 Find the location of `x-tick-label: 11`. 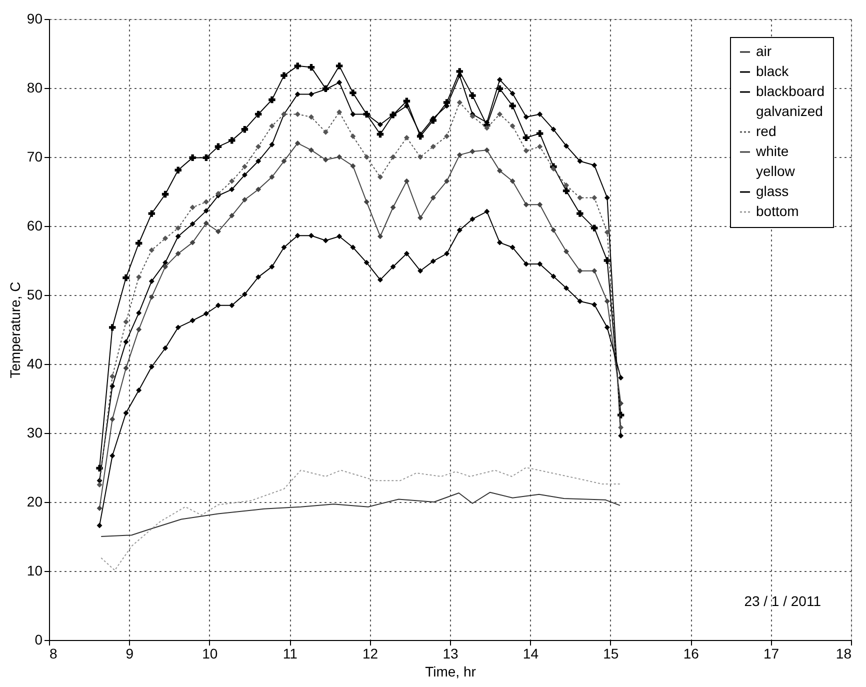

x-tick-label: 11 is located at coordinates (290, 654).